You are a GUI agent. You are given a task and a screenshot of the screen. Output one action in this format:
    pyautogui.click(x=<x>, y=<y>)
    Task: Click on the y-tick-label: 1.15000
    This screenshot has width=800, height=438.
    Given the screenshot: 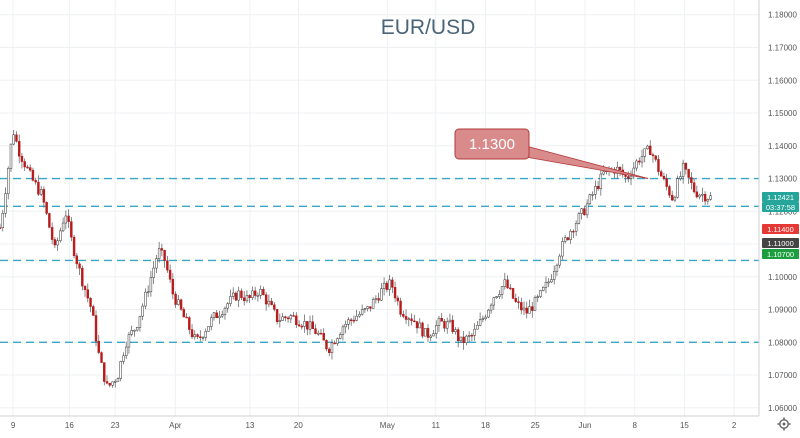 What is the action you would take?
    pyautogui.click(x=782, y=113)
    